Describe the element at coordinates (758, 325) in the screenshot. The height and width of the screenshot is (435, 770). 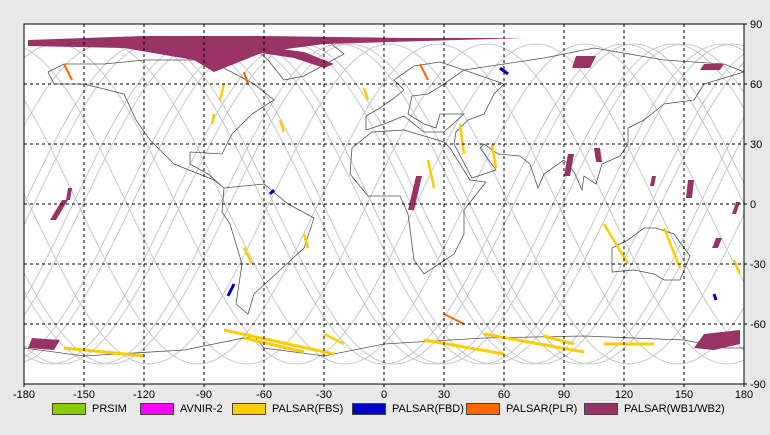
I see `y-tick-label: -60` at that location.